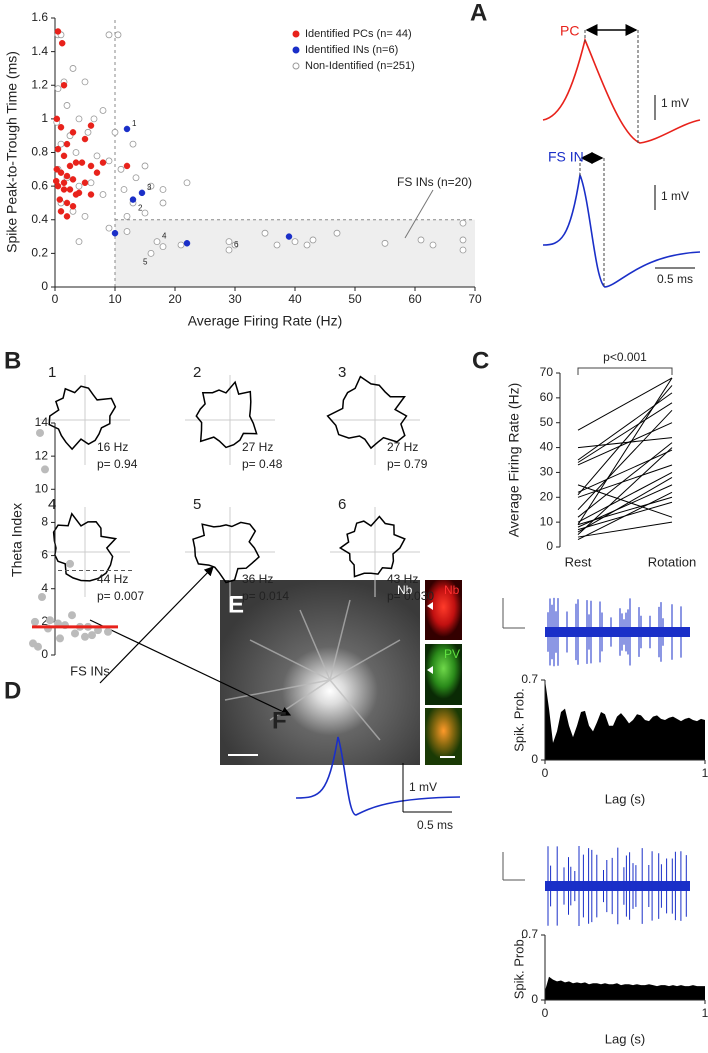 The height and width of the screenshot is (1053, 708). I want to click on y-tick-label: 10, so click(547, 521).